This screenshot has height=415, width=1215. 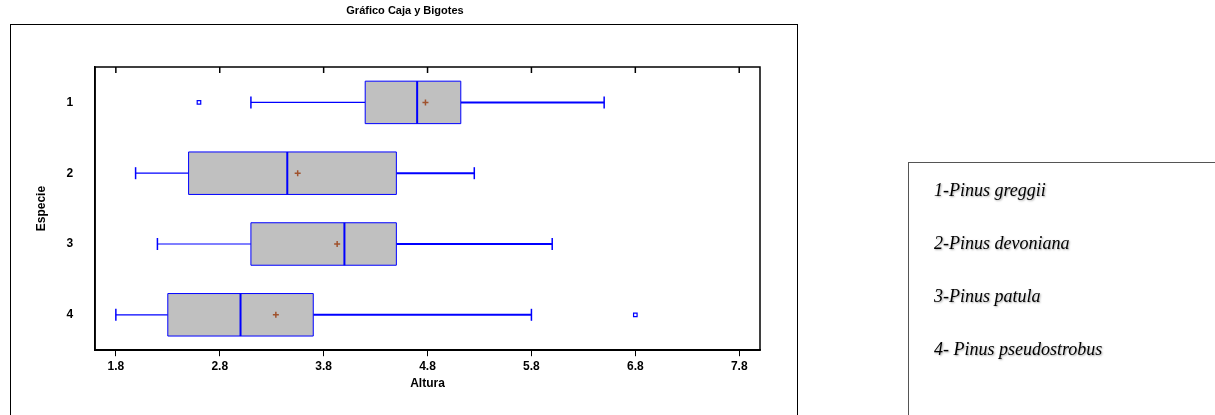 I want to click on text: 4- Pinus pseudostrobus, so click(x=1019, y=349).